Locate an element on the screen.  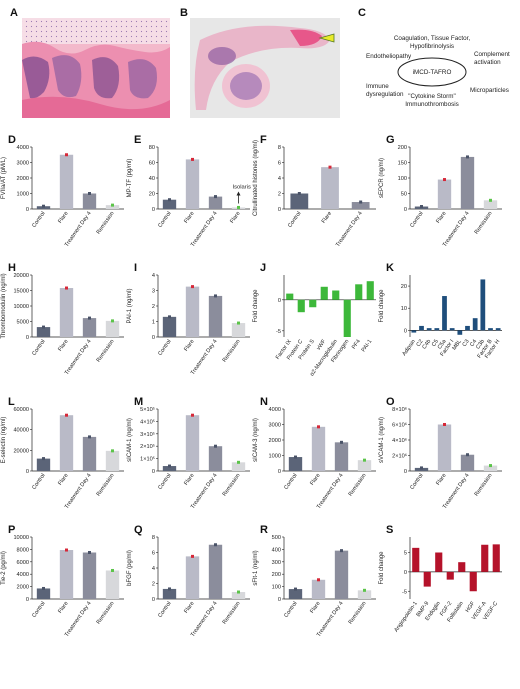
y-tick-label: 4×10⁶ is located at coordinates (399, 440).